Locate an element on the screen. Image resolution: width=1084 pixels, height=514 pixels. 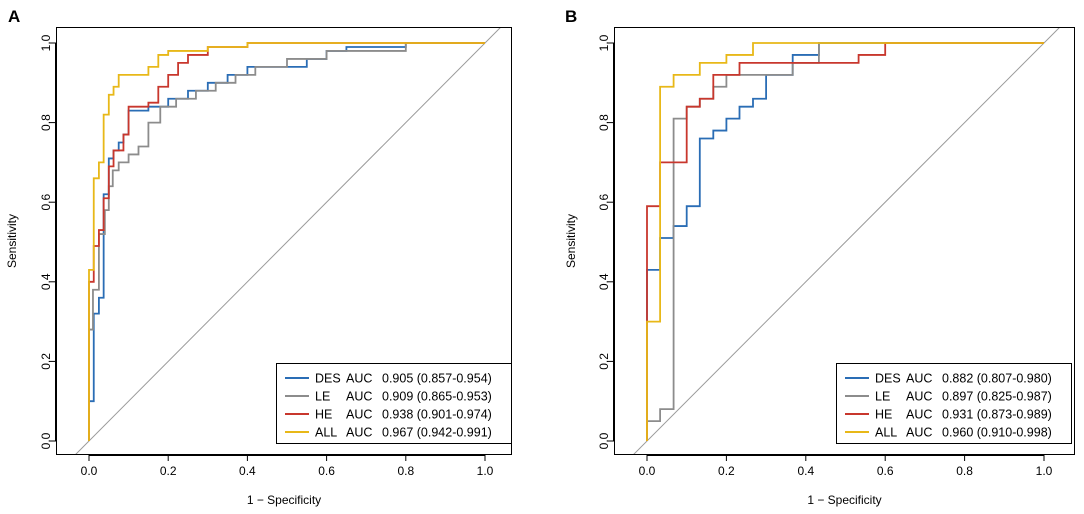
legend-item-he: HE AUC 0.938 (0.901-0.974) is located at coordinates (388, 414).